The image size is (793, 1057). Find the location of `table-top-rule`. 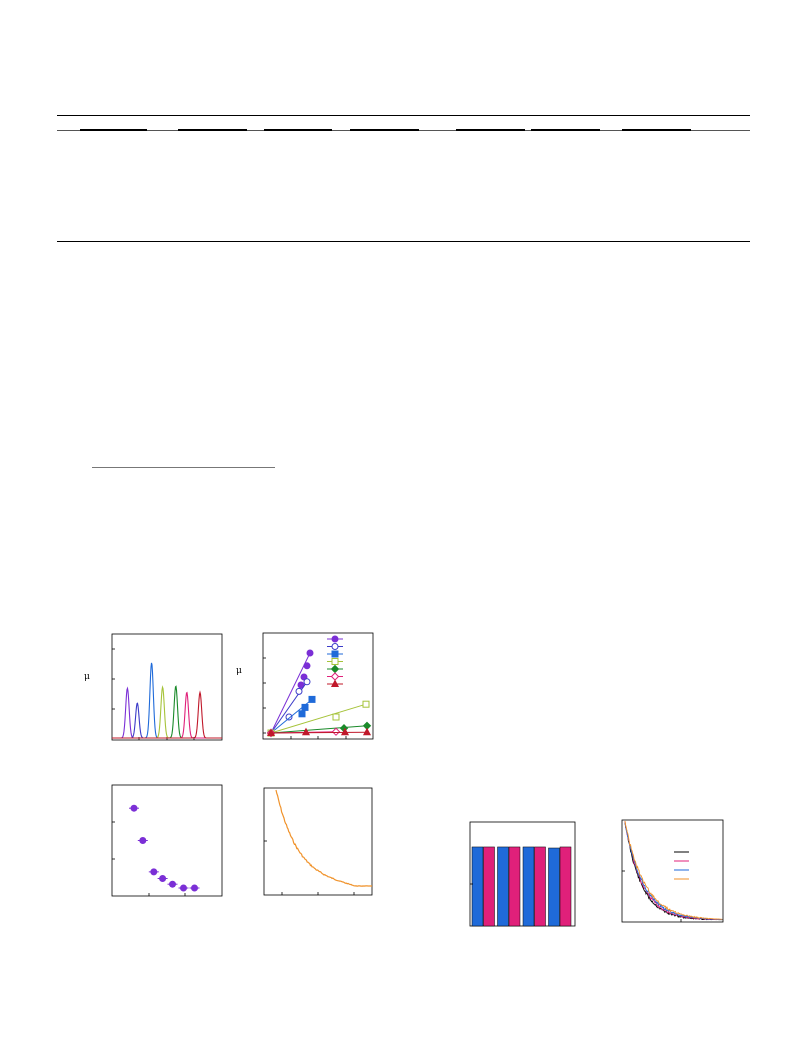

table-top-rule is located at coordinates (403, 115).